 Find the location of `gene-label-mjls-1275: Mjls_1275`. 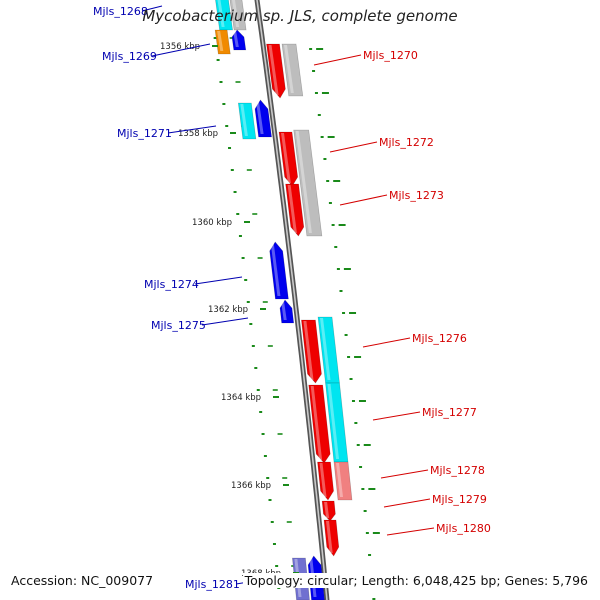

gene-label-mjls-1275: Mjls_1275 is located at coordinates (178, 325).